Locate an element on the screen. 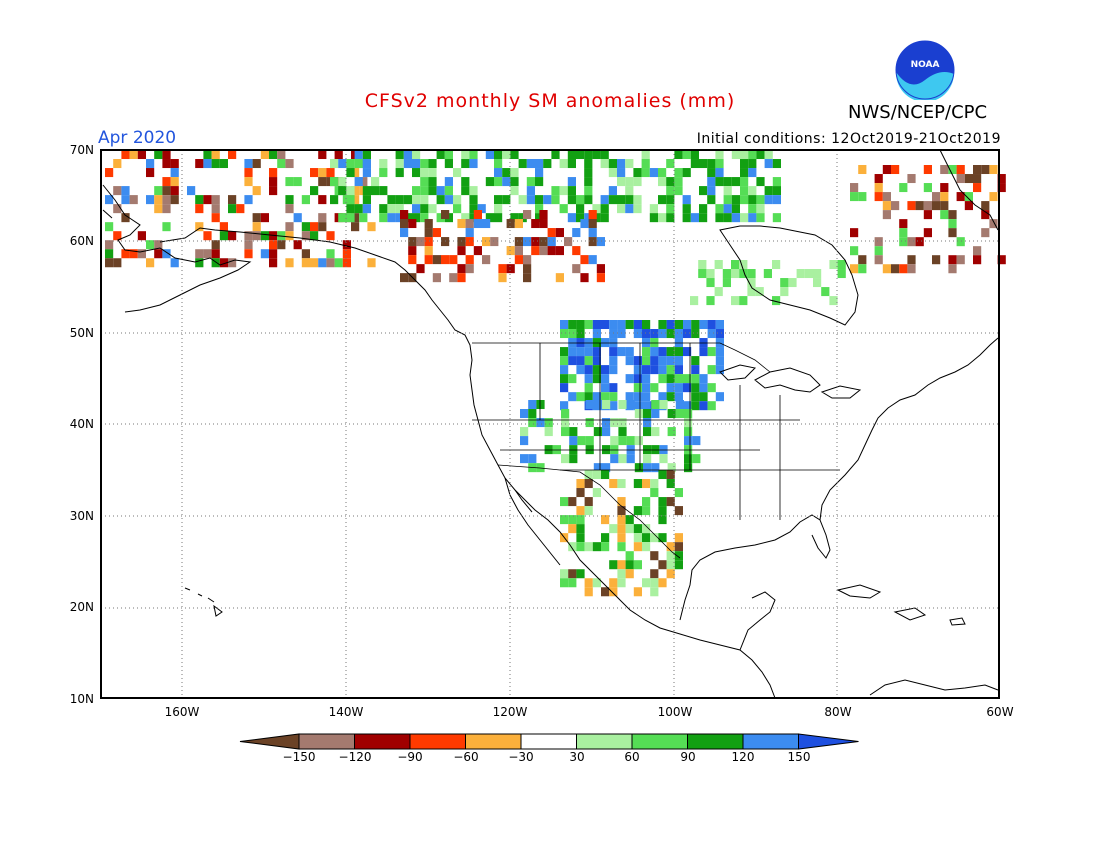  colorbar-label: 30 is located at coordinates (577, 757).